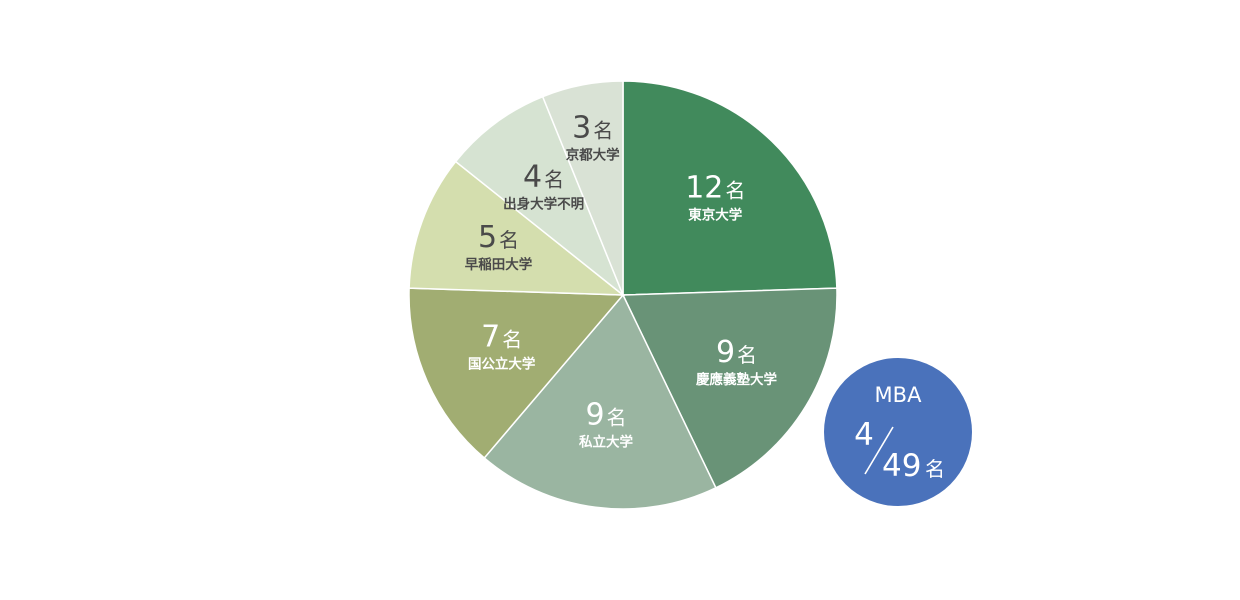 This screenshot has width=1240, height=600. I want to click on mba-badge-denominator: 49, so click(901, 466).